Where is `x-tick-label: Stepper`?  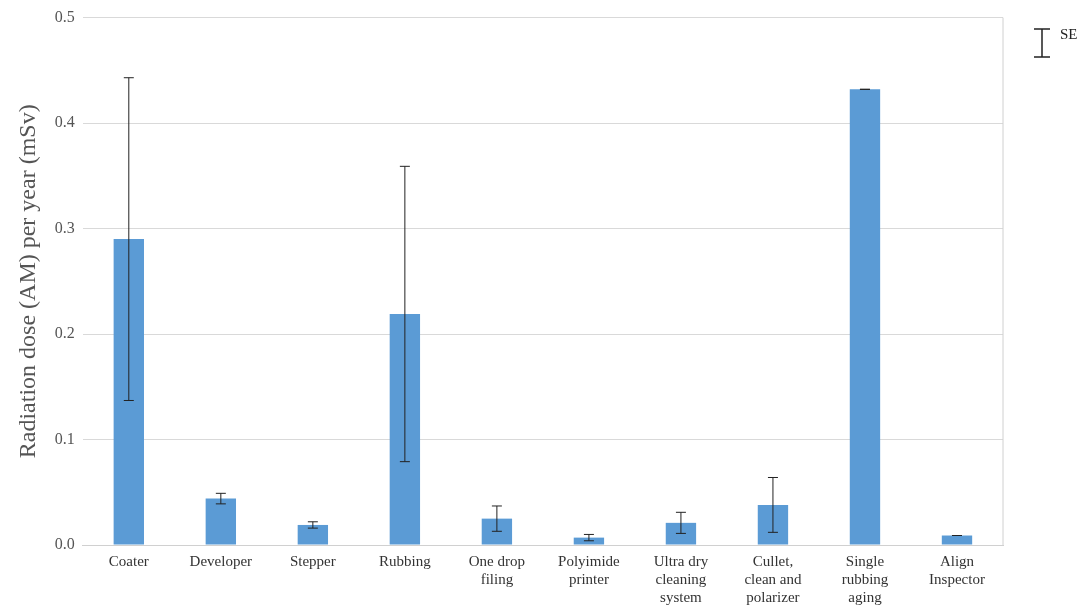 x-tick-label: Stepper is located at coordinates (312, 560).